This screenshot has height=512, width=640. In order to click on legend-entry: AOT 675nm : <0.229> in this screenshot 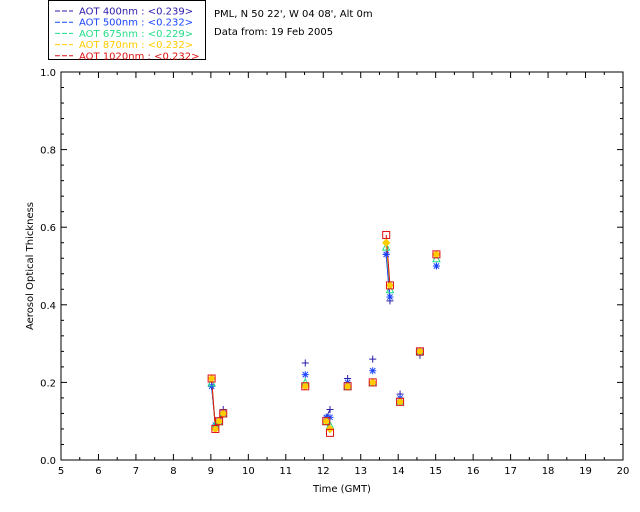, I will do `click(136, 34)`.